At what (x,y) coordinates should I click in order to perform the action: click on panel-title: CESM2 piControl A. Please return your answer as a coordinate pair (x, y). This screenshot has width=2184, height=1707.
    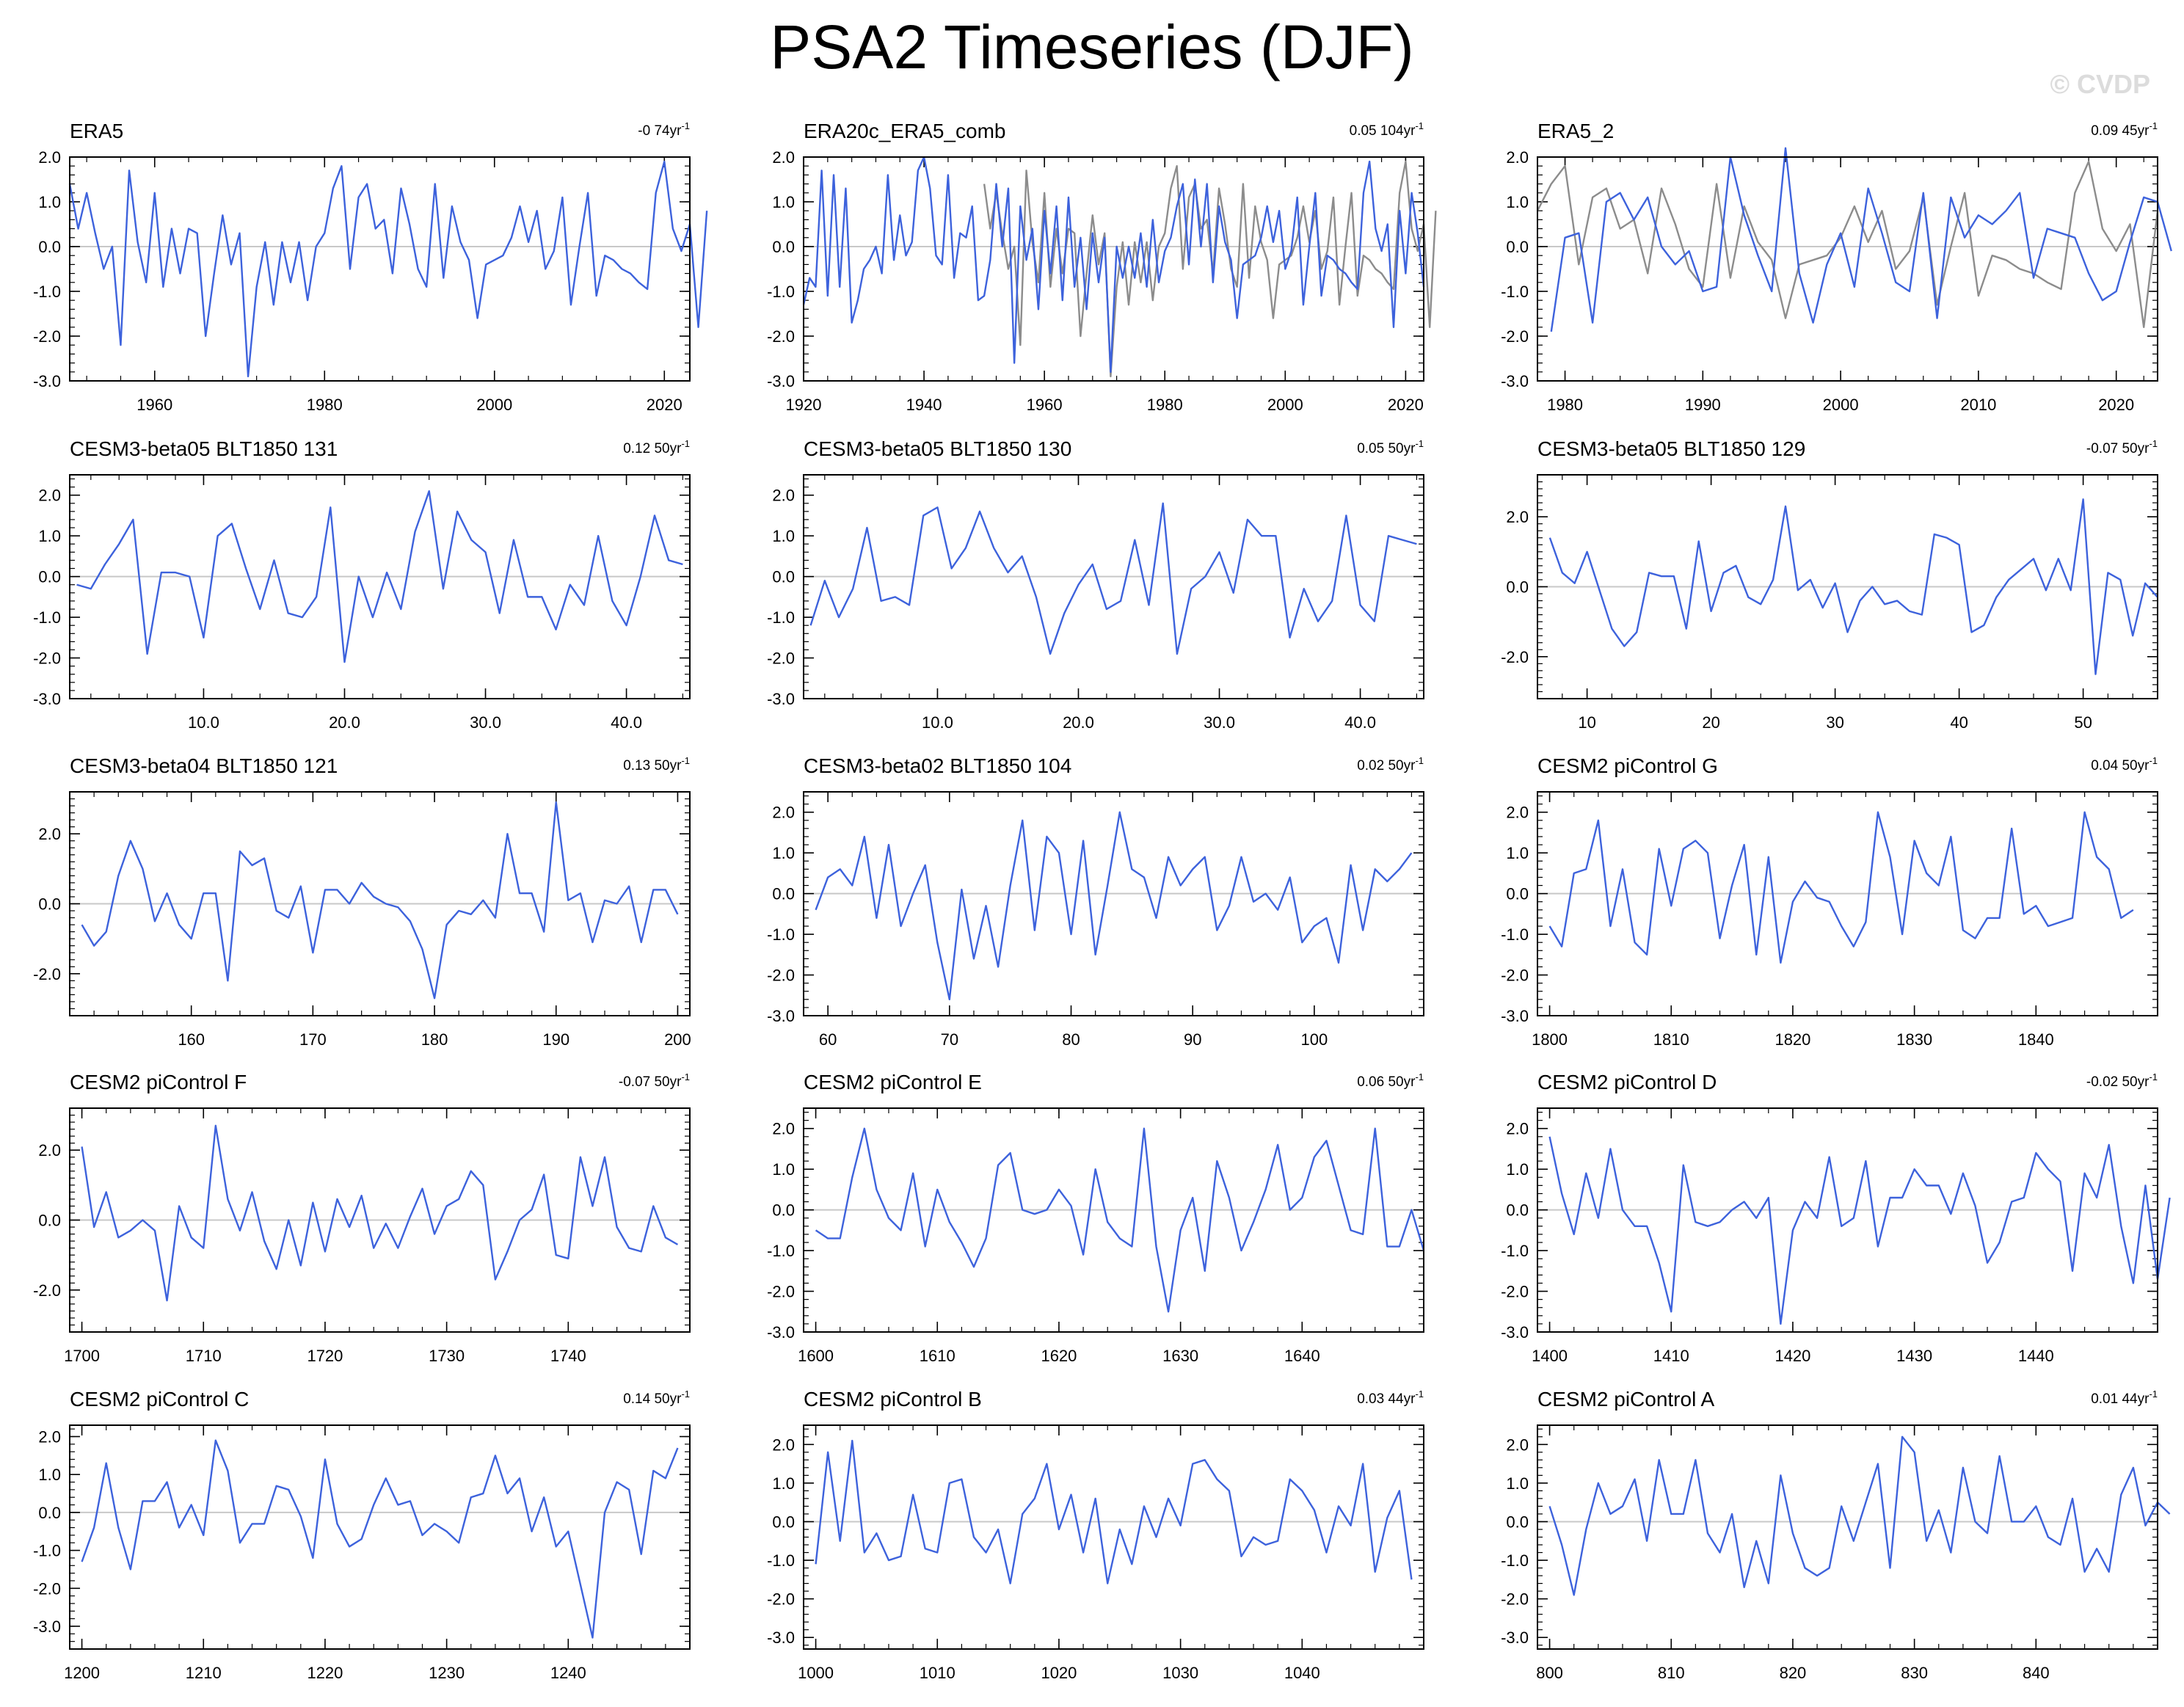
    Looking at the image, I should click on (1626, 1399).